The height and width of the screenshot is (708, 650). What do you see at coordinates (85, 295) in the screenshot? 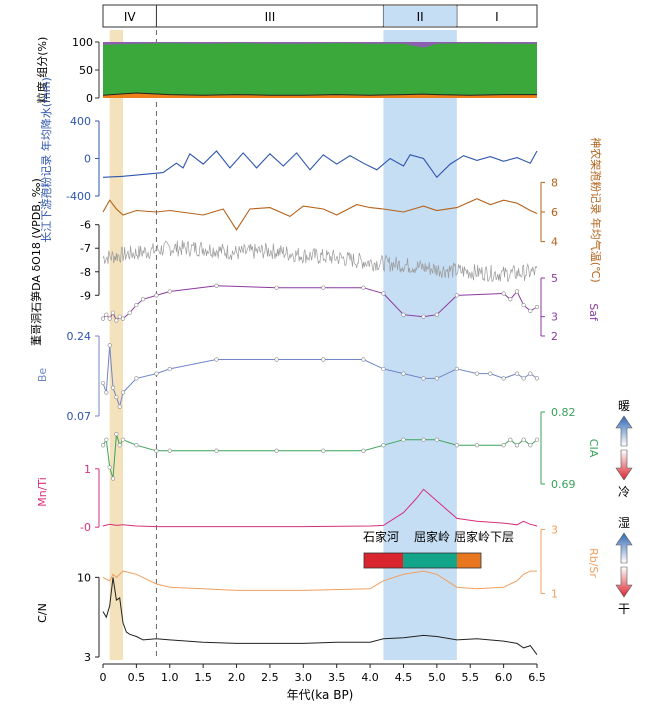
I see `d18o-tick-label: -9` at bounding box center [85, 295].